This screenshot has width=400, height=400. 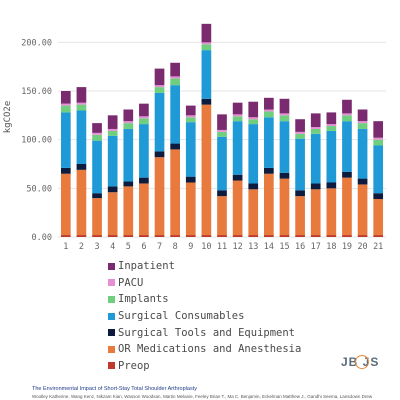 I want to click on x-tick-label: 15, so click(x=284, y=247).